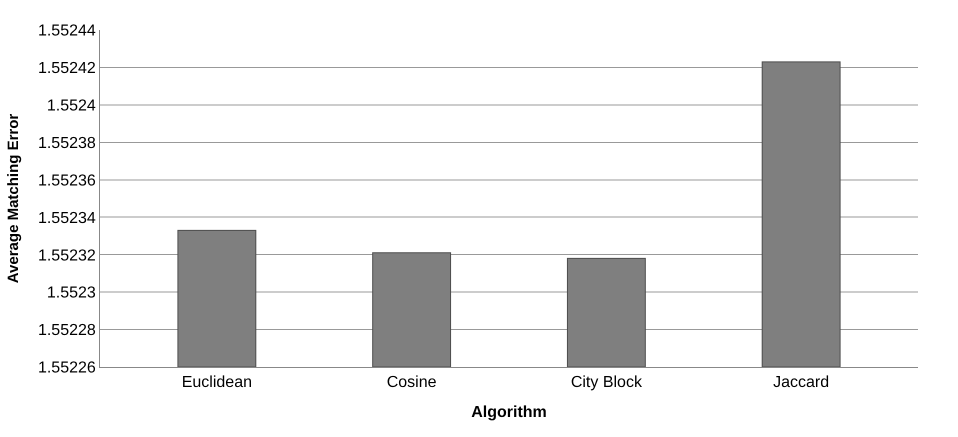  Describe the element at coordinates (71, 293) in the screenshot. I see `y-tick-label: 1.5523` at that location.